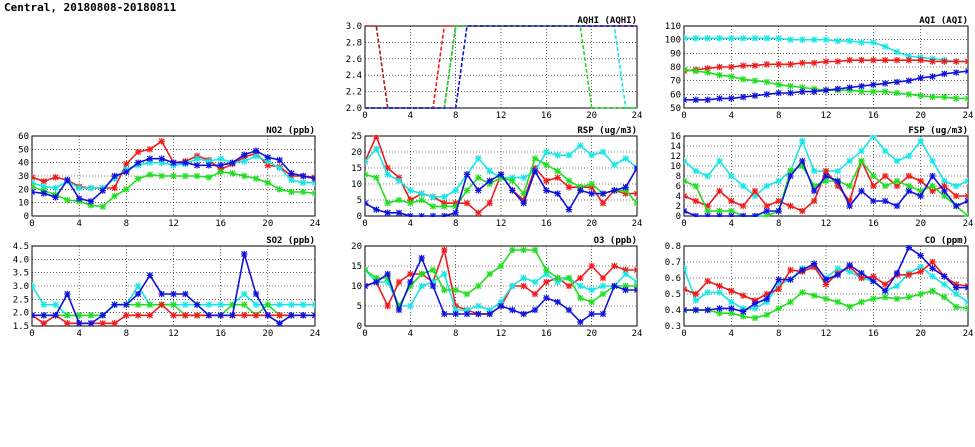 This screenshot has width=975, height=447. Describe the element at coordinates (126, 164) in the screenshot. I see `no2-series-red-point` at that location.